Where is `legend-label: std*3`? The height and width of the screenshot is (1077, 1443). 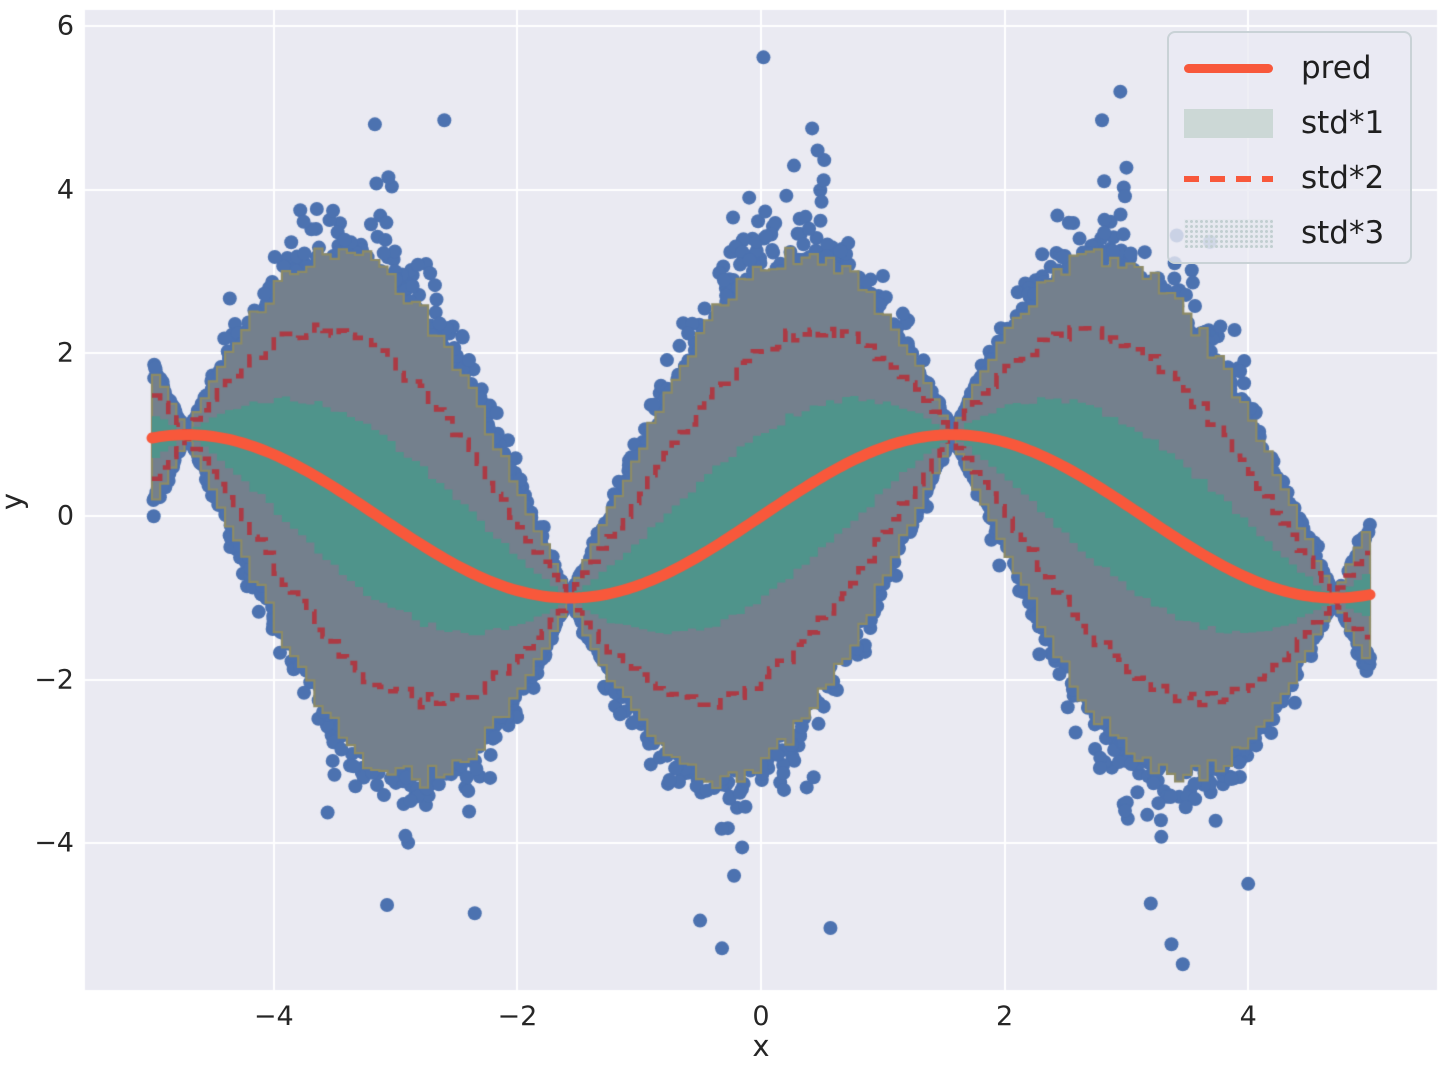 legend-label: std*3 is located at coordinates (1343, 233).